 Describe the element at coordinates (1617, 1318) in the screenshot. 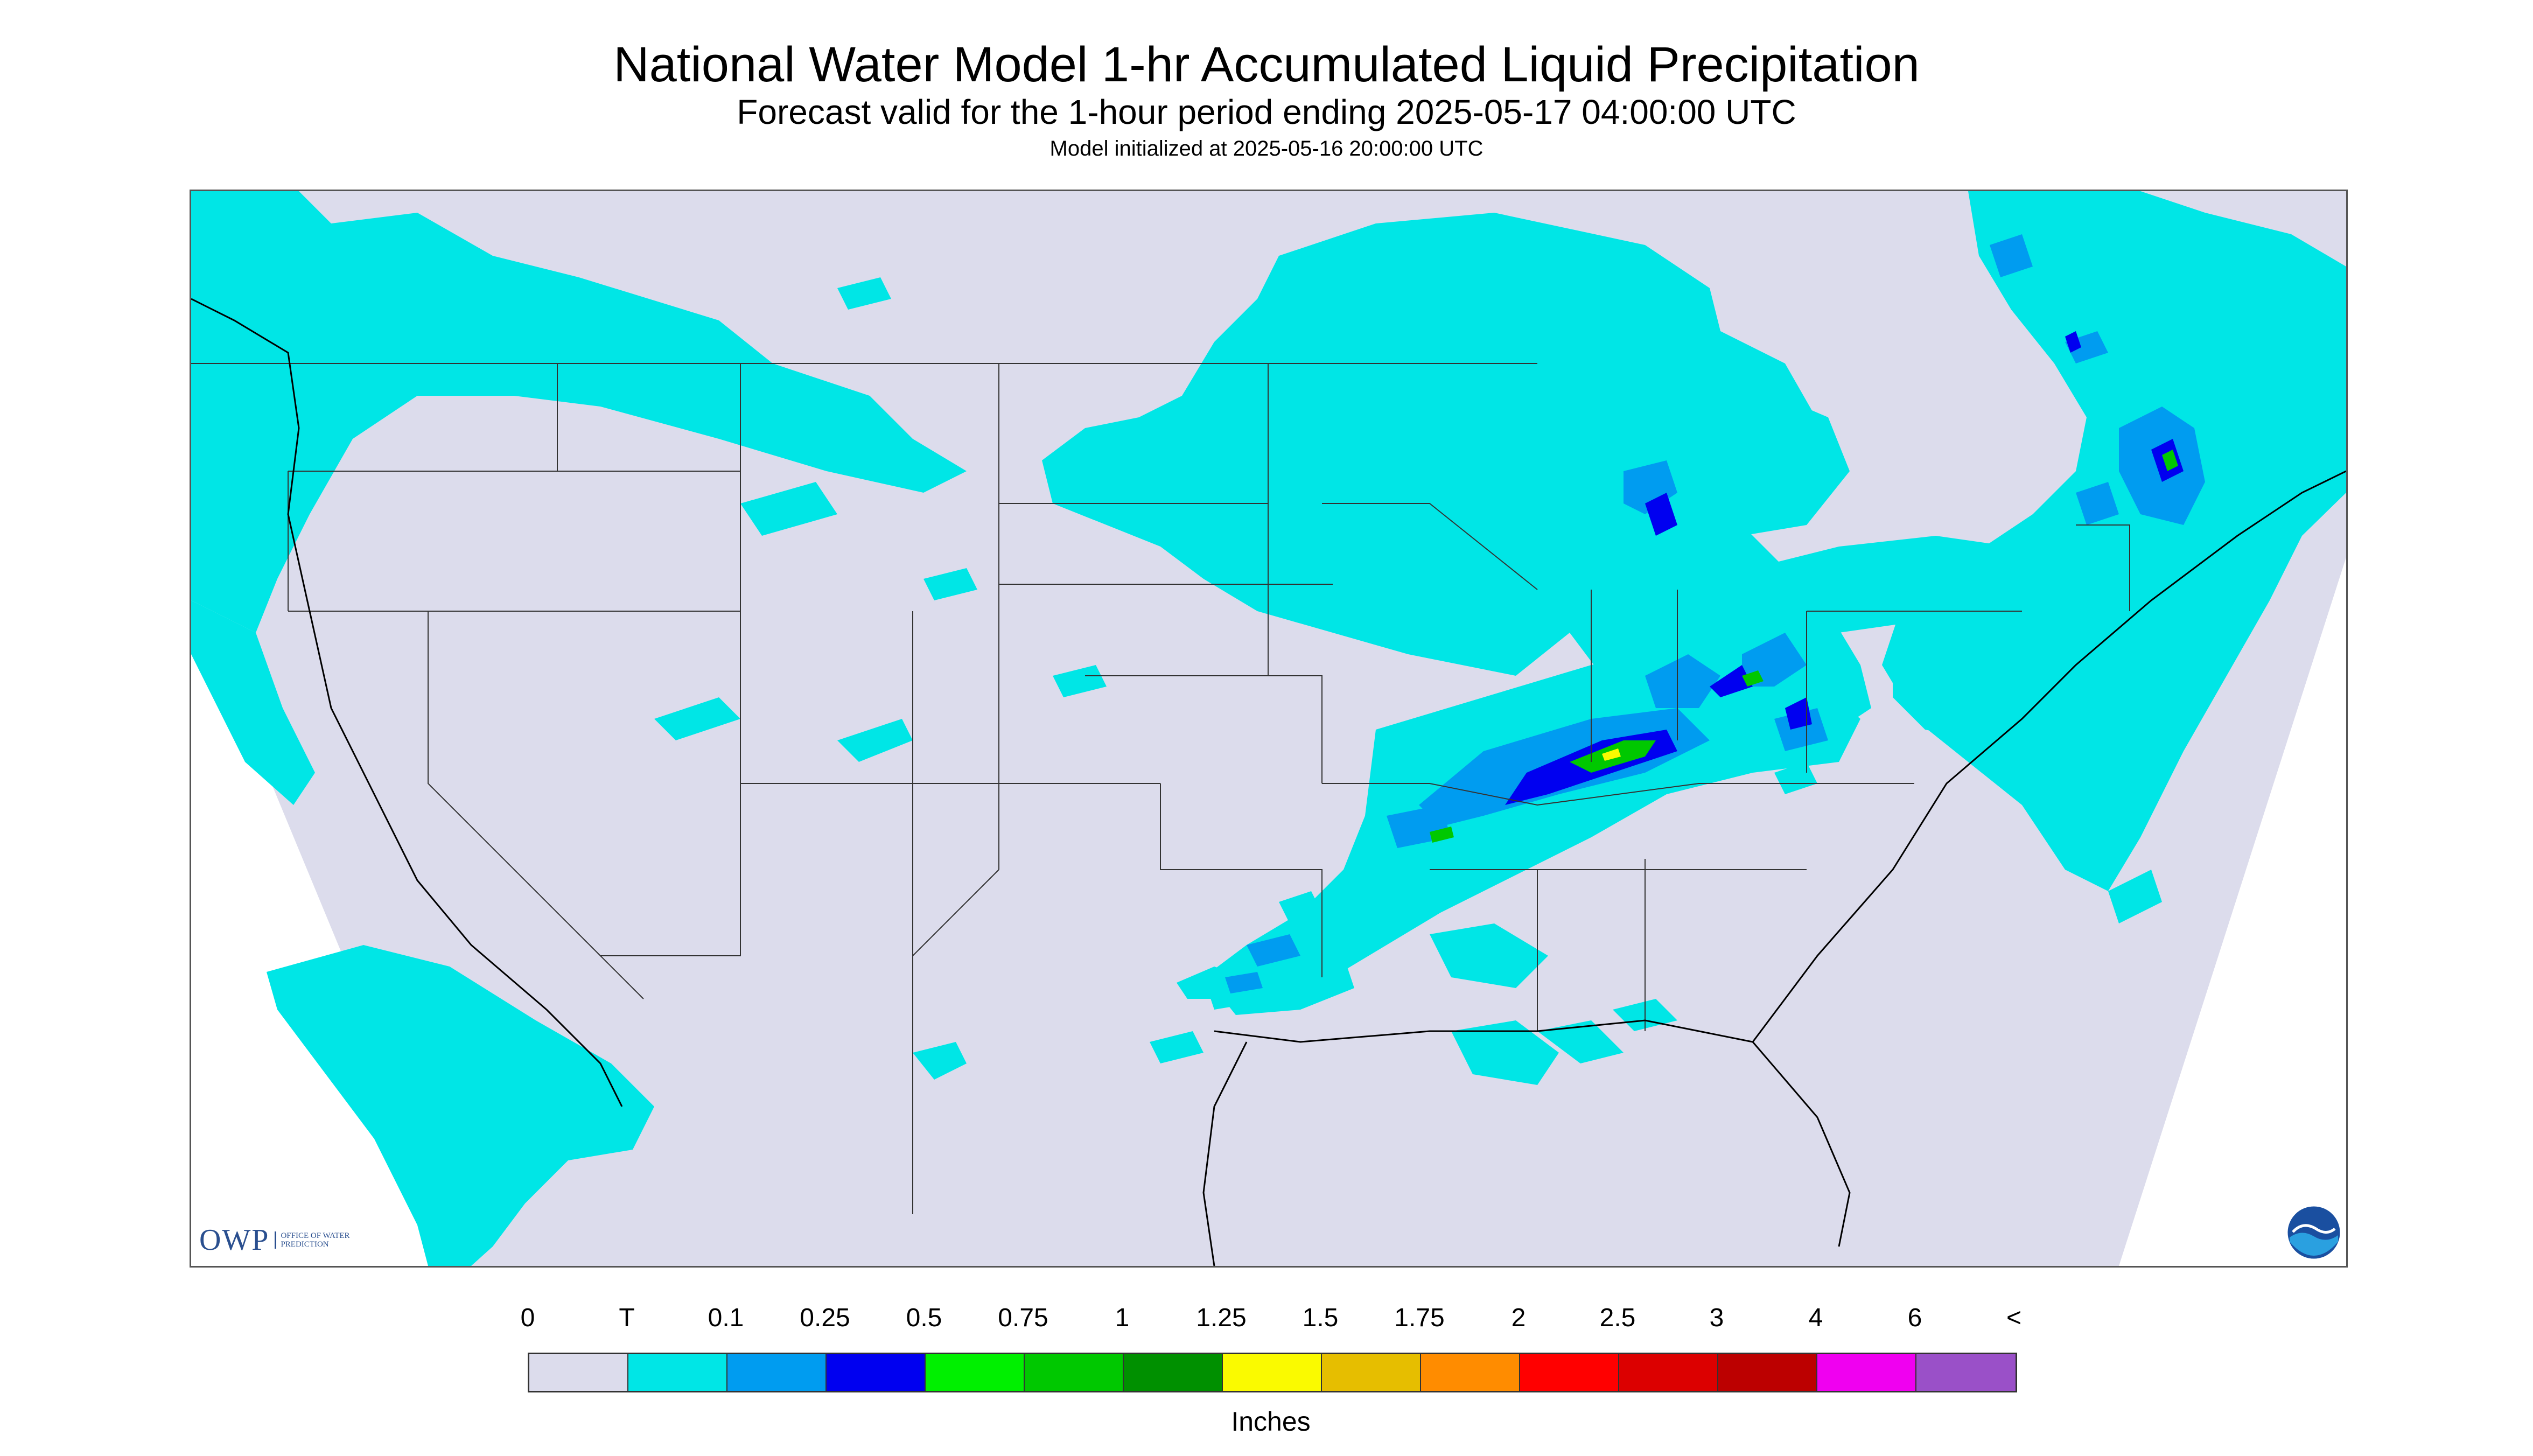

I see `legend-tick-label: 2.5` at that location.